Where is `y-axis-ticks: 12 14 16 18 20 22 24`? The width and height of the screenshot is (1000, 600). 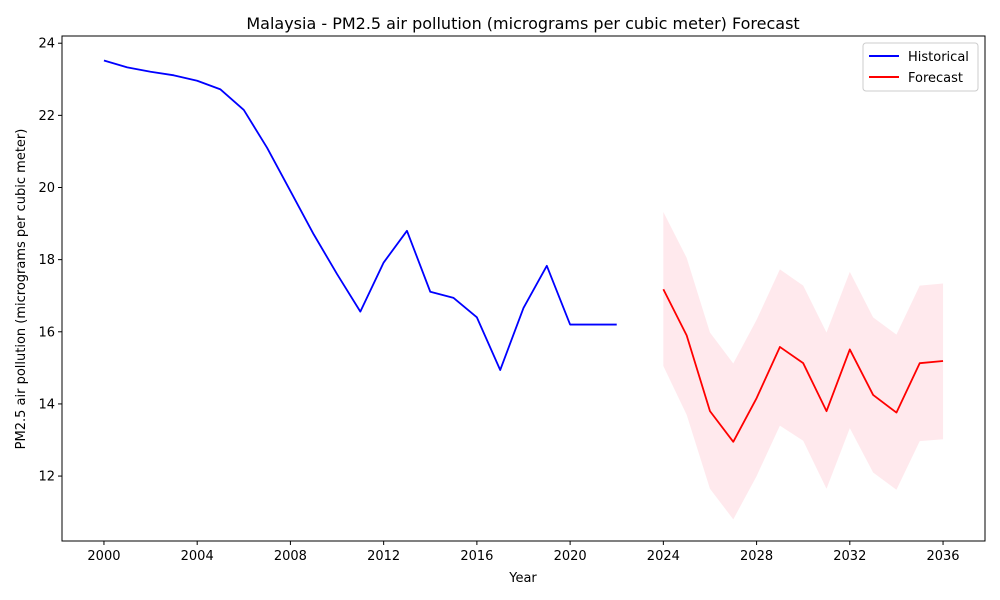
y-axis-ticks: 12 14 16 18 20 22 24 is located at coordinates (50, 261).